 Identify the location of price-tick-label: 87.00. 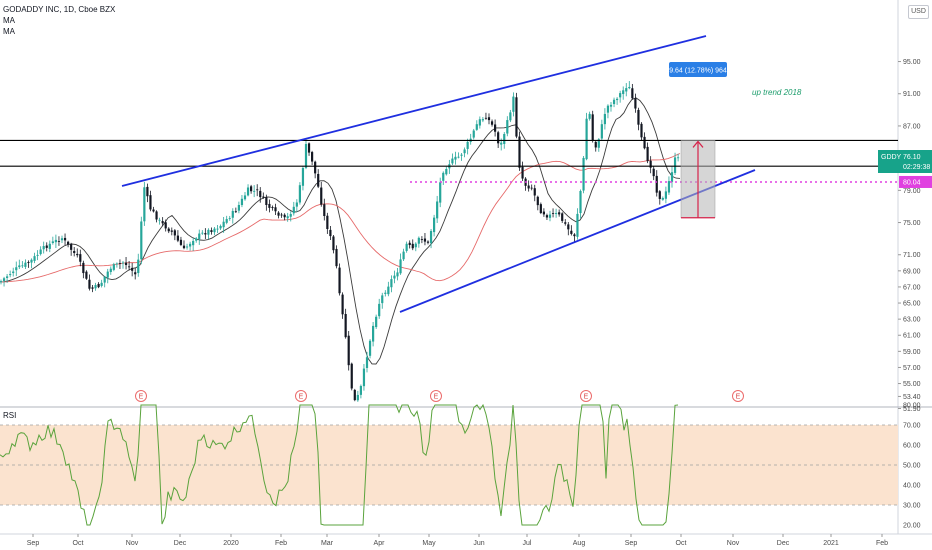
(912, 126).